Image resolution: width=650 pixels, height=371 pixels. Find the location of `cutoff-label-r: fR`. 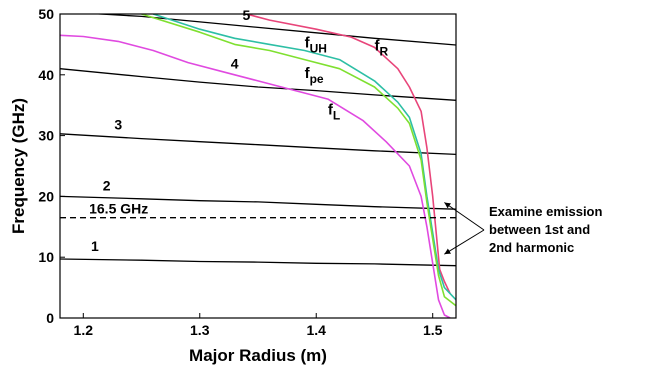

cutoff-label-r: fR is located at coordinates (381, 47).